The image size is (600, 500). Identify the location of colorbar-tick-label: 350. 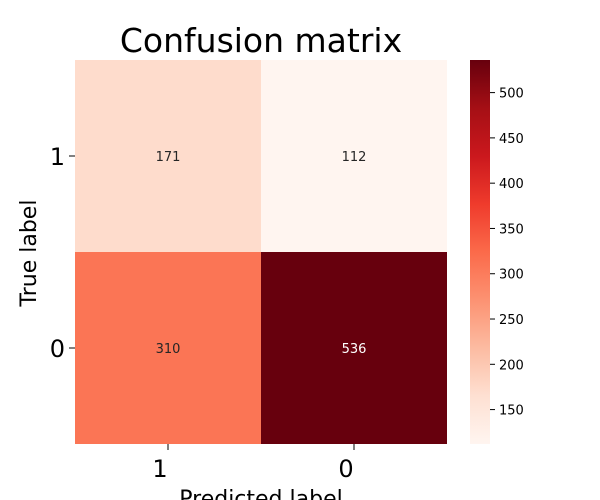
(511, 229).